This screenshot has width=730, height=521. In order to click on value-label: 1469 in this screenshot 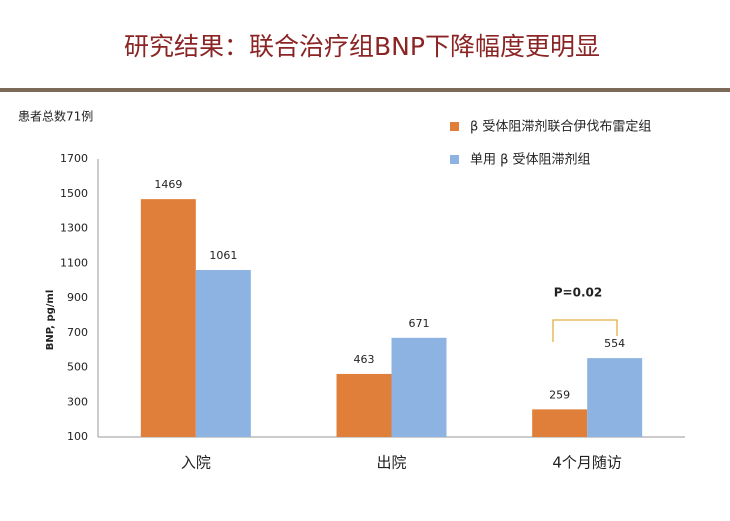, I will do `click(168, 184)`.